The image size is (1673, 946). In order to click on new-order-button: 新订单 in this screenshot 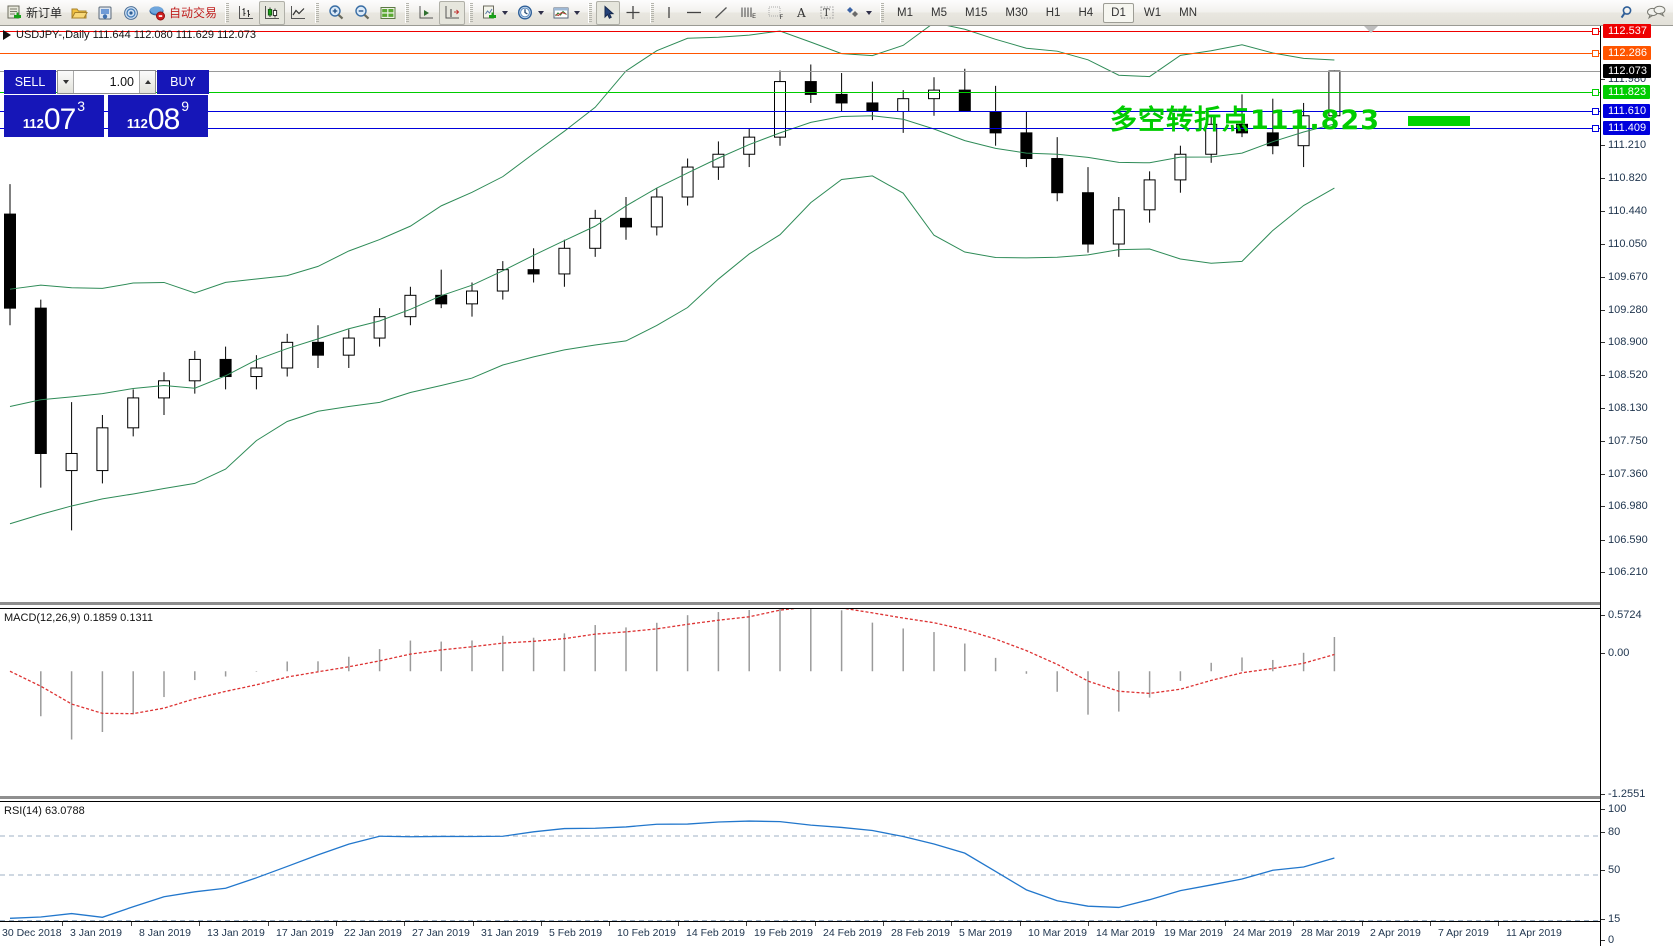, I will do `click(34, 13)`.